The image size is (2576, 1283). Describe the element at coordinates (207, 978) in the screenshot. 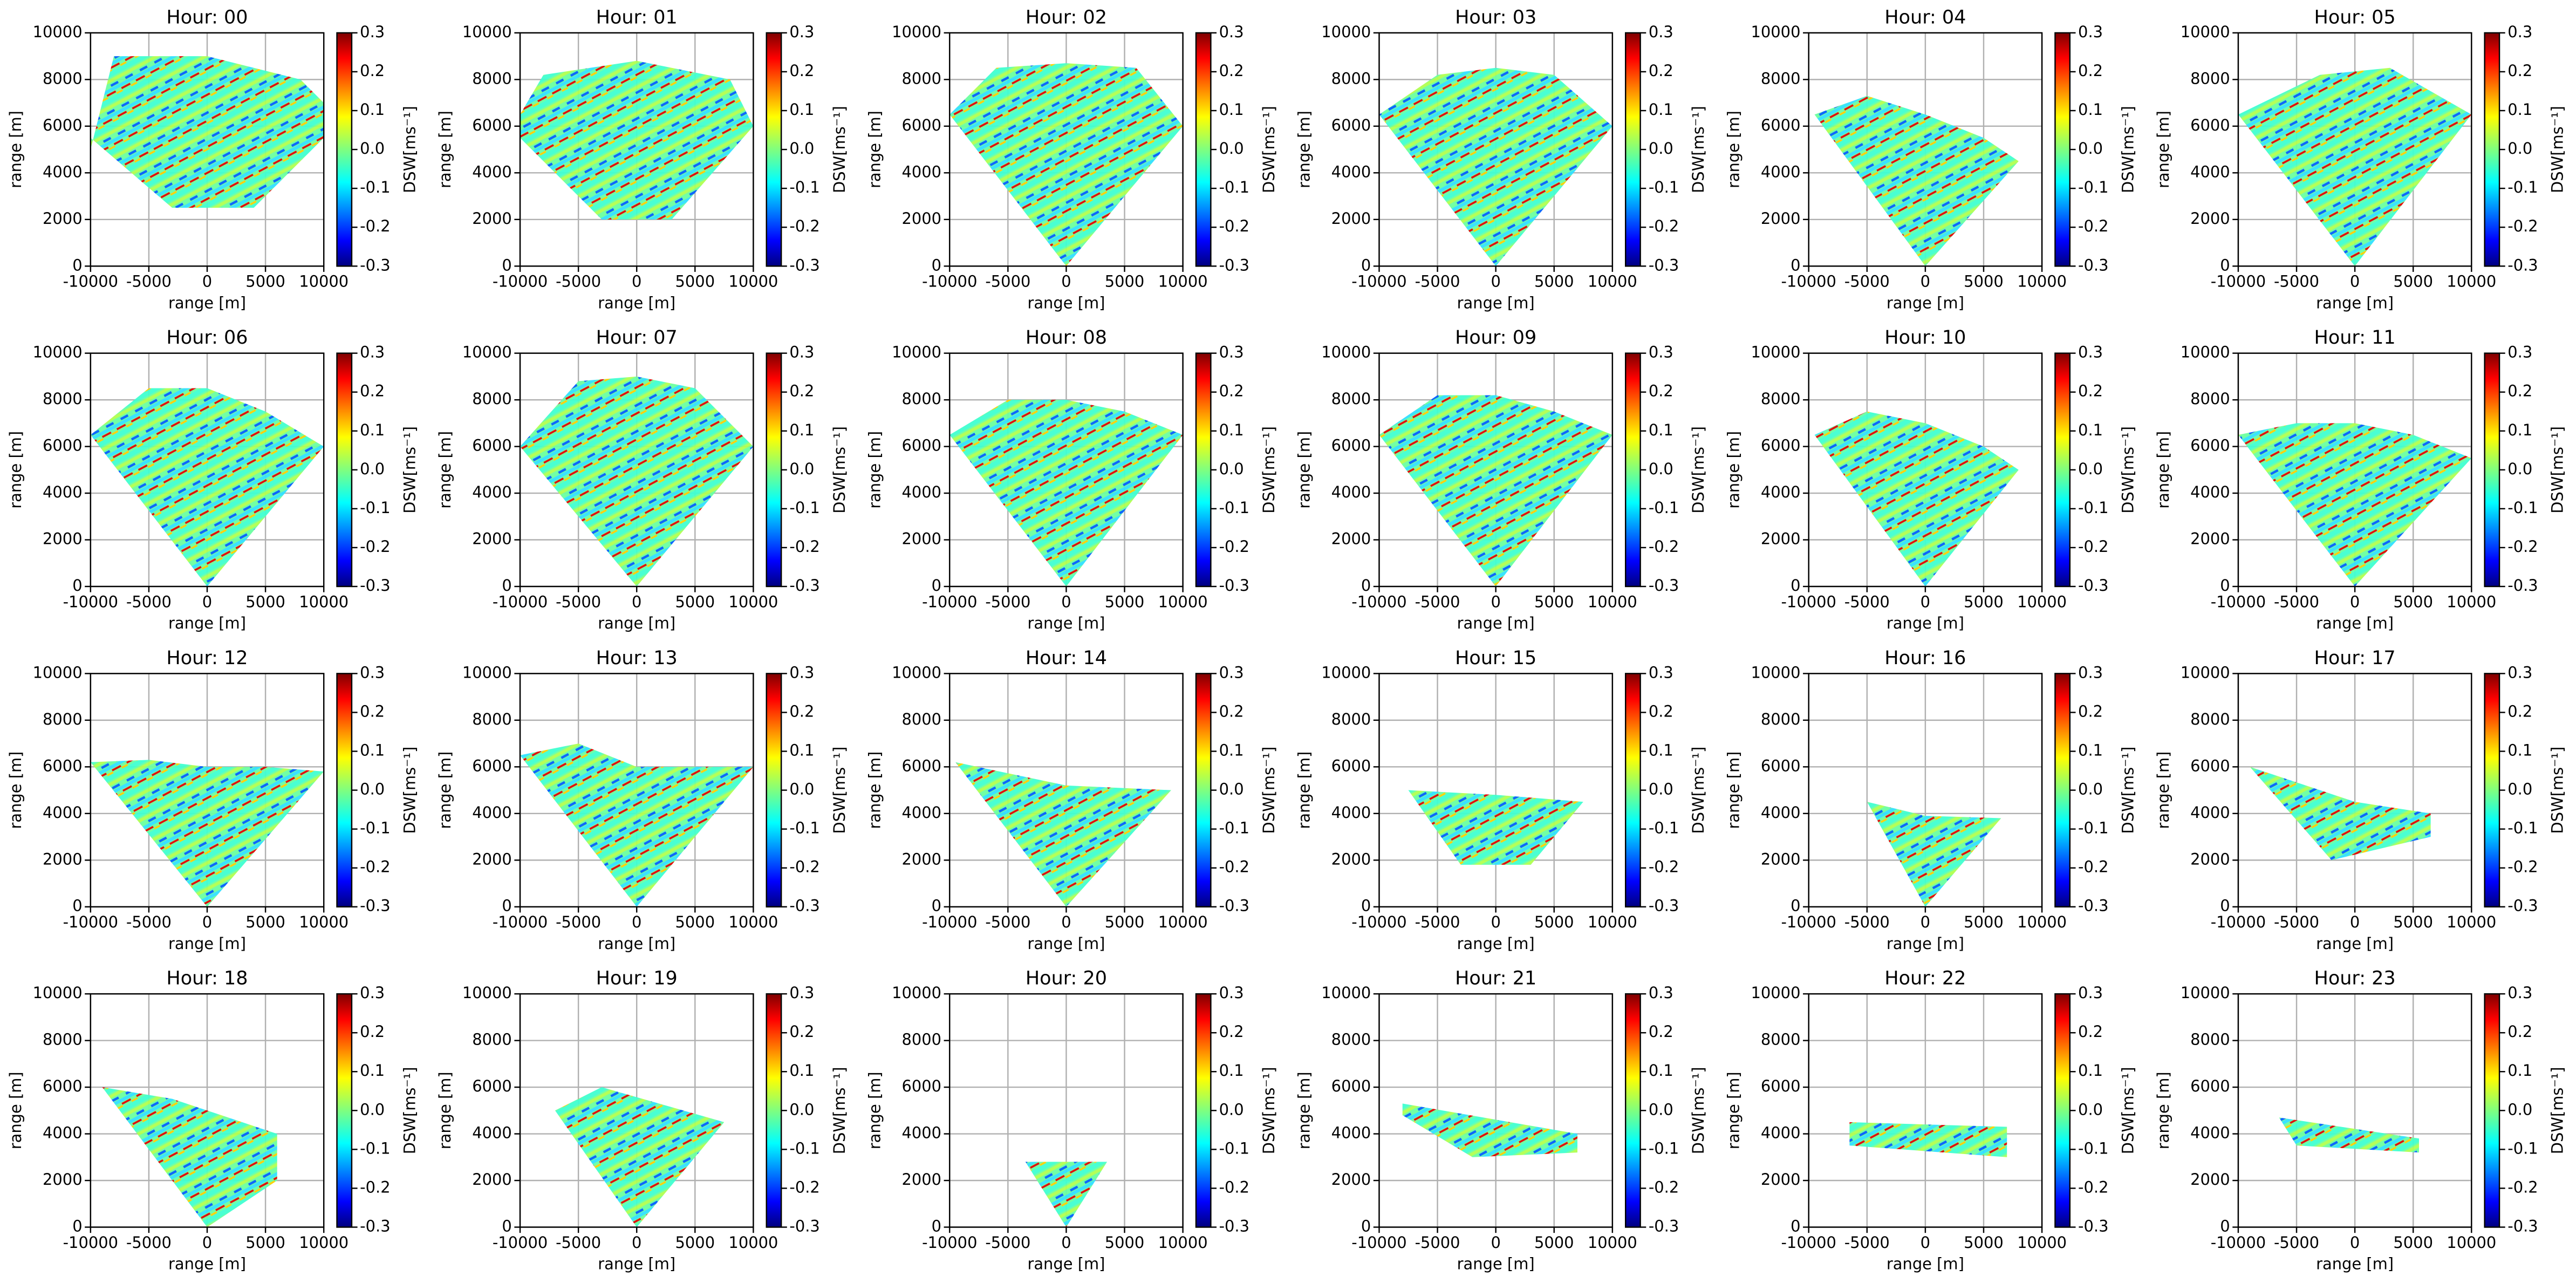

I see `subplot-title: Hour: 18` at that location.